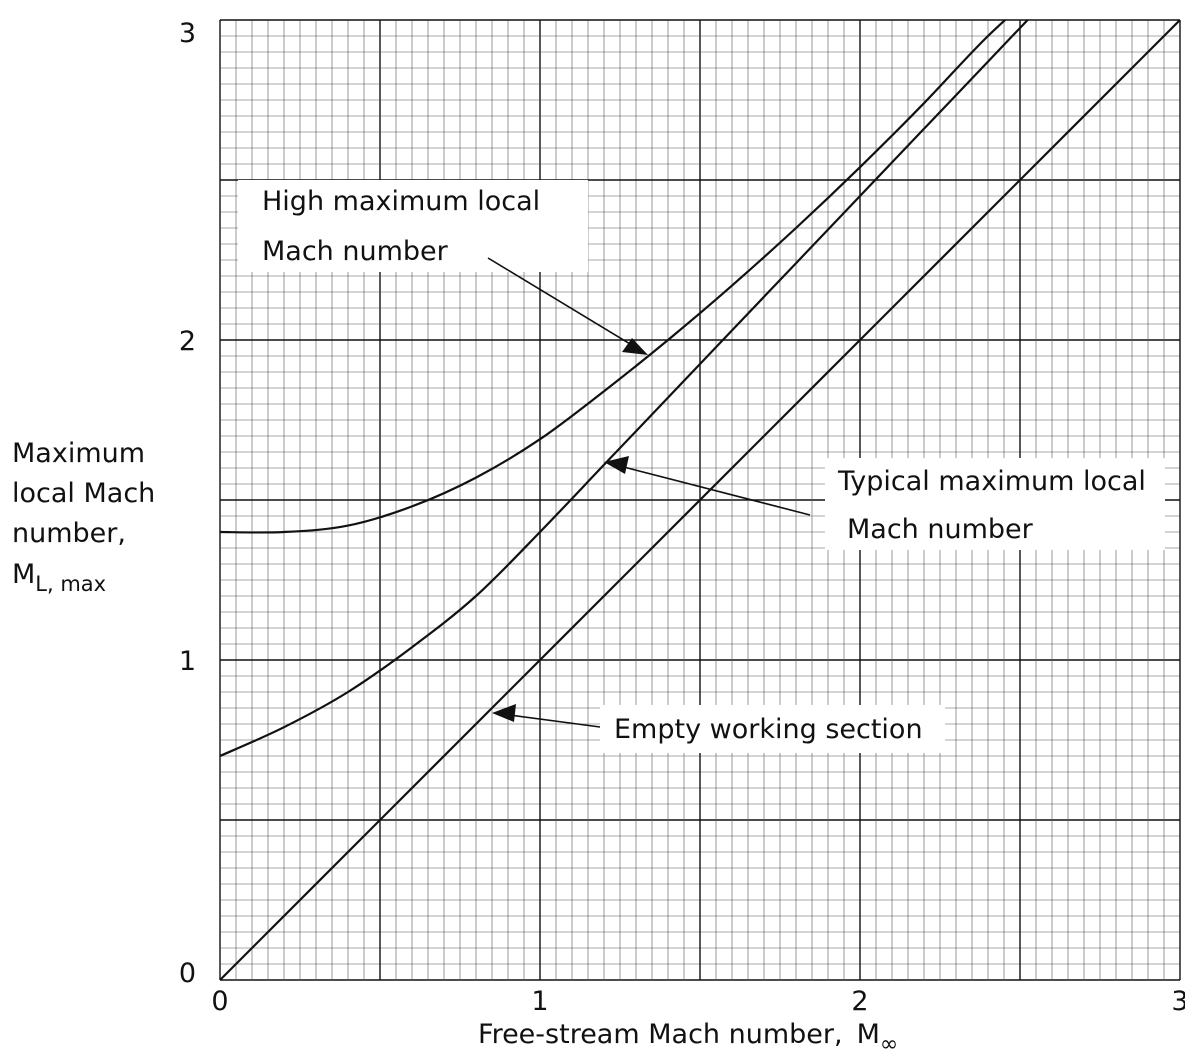  Describe the element at coordinates (713, 490) in the screenshot. I see `leader-typical` at that location.